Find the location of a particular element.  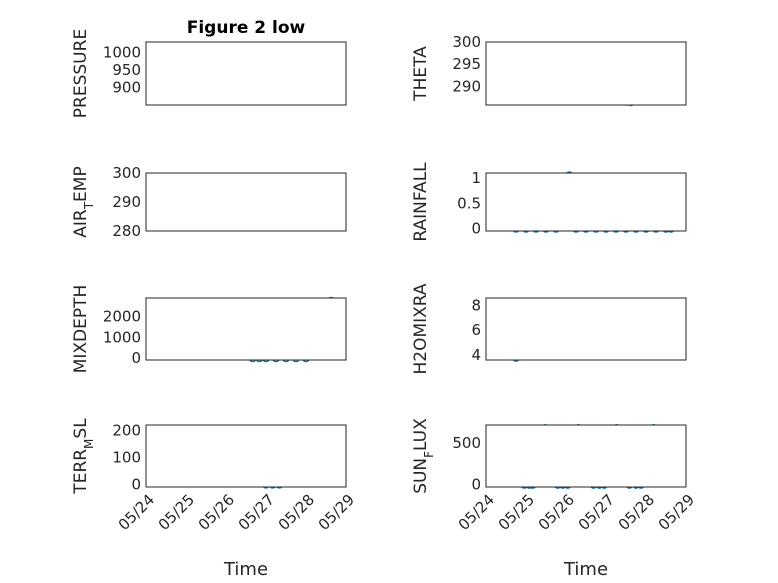

y-axis-label: AIRTEMP is located at coordinates (83, 201).